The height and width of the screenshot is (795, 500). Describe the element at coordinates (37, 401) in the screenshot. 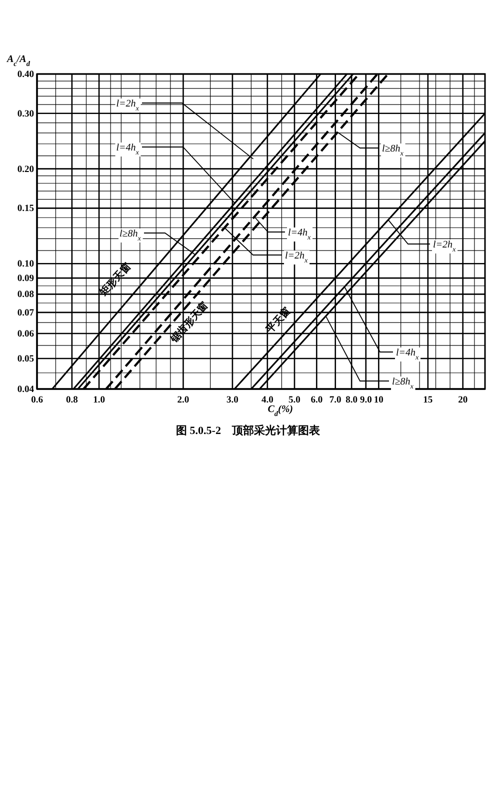

I see `x-tick-label: 0.6` at that location.